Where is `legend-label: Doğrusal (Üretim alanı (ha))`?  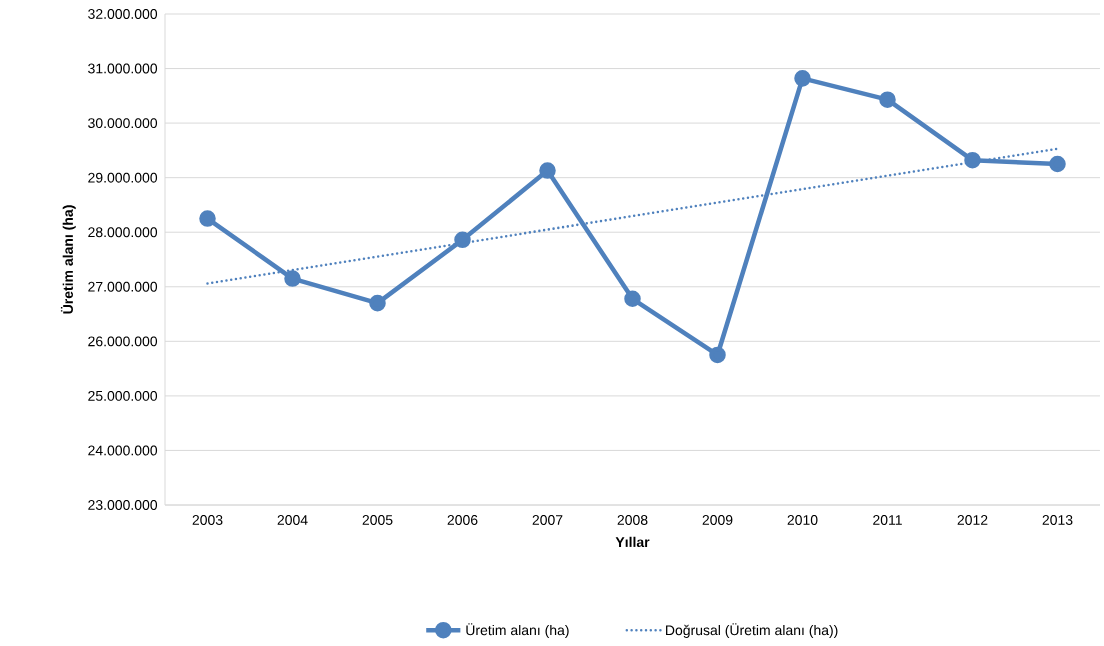 legend-label: Doğrusal (Üretim alanı (ha)) is located at coordinates (752, 630).